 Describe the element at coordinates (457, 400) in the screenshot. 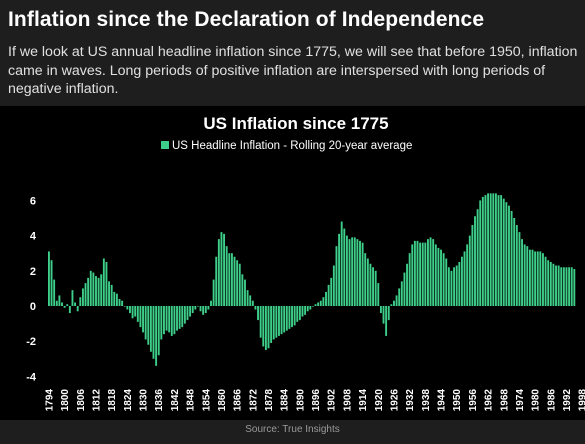

I see `x-tick-label: 1950` at that location.